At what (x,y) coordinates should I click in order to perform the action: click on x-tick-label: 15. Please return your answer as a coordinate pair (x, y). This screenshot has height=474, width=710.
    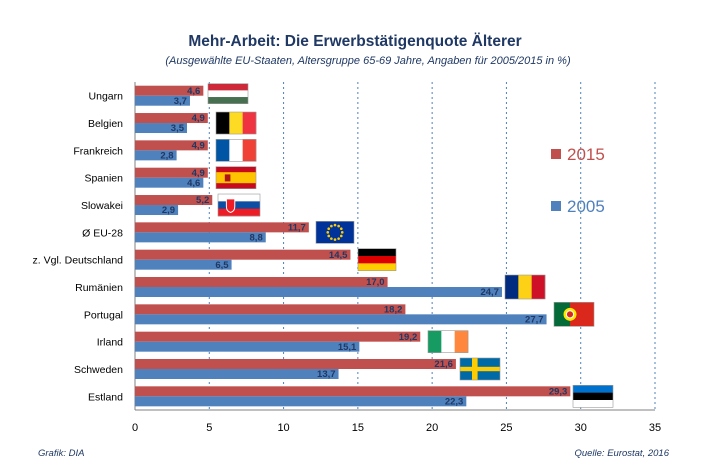
    Looking at the image, I should click on (358, 428).